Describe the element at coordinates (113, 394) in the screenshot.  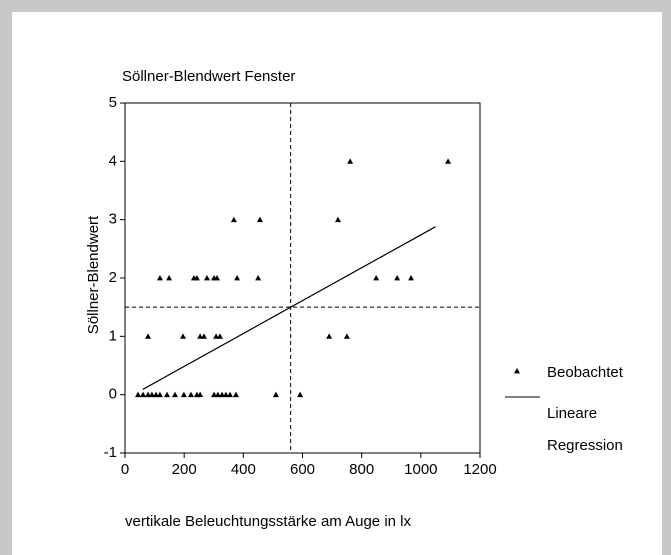
I see `y-tick-label: 0` at that location.